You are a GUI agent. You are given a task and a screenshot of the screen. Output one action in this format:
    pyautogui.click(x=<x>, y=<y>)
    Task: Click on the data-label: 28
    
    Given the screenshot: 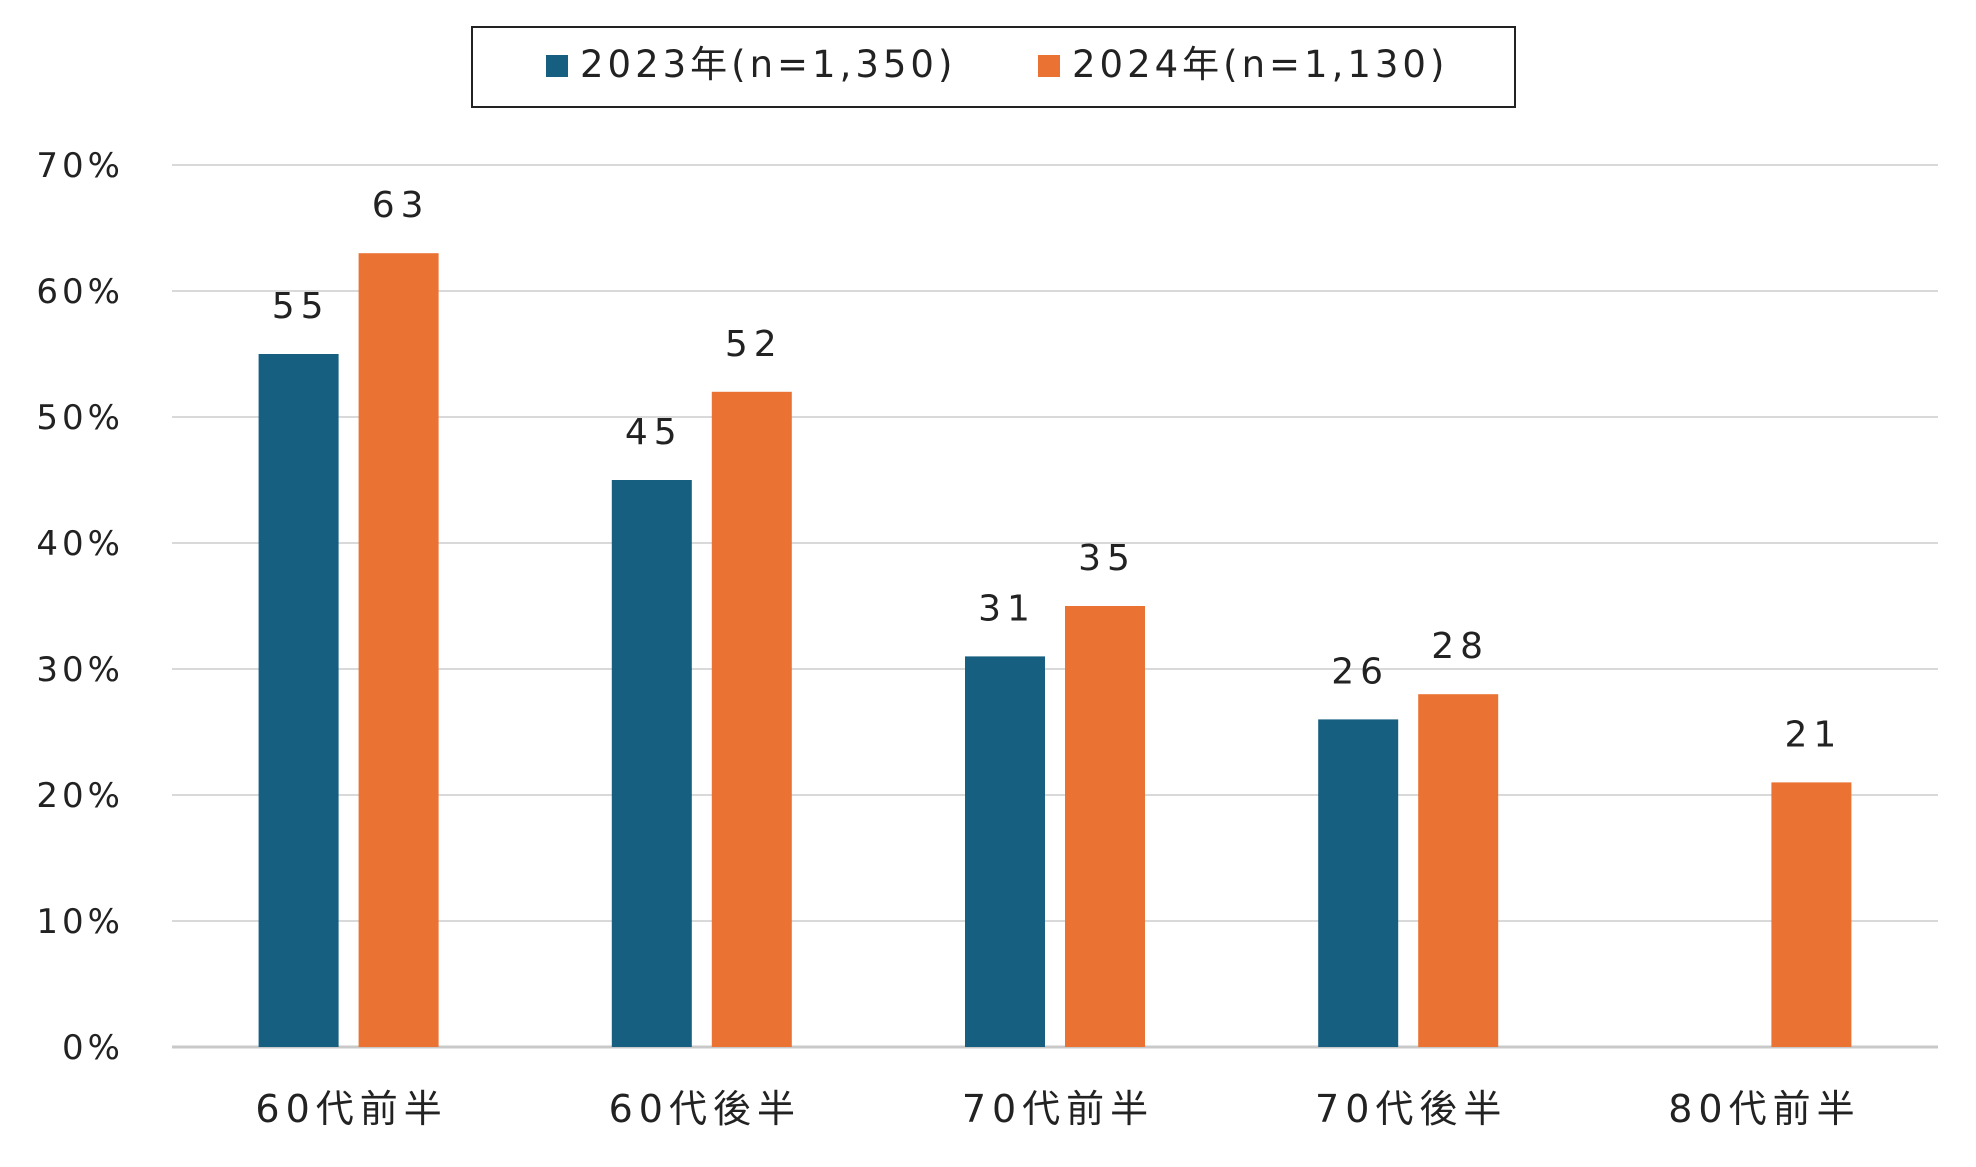 What is the action you would take?
    pyautogui.click(x=1460, y=646)
    